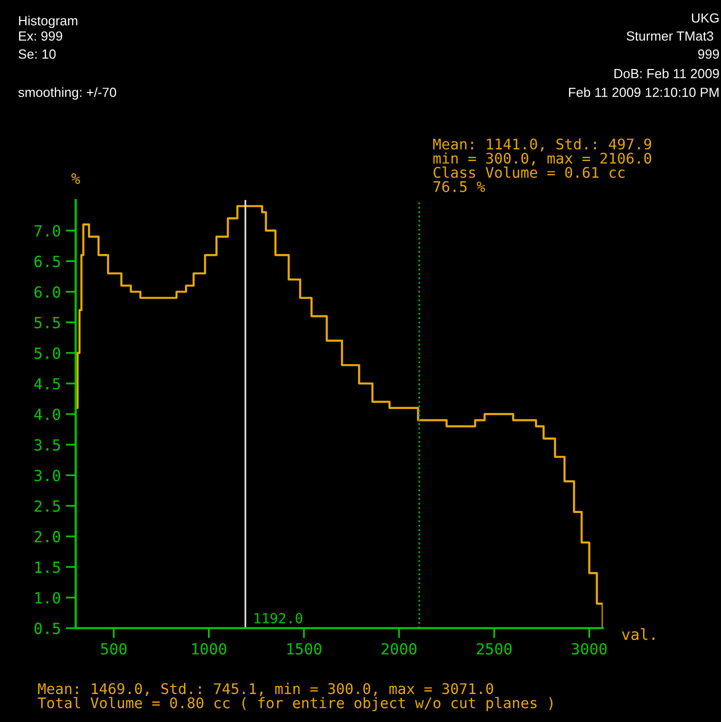 This screenshot has height=722, width=721. Describe the element at coordinates (638, 634) in the screenshot. I see `x-axis-title: val.` at that location.